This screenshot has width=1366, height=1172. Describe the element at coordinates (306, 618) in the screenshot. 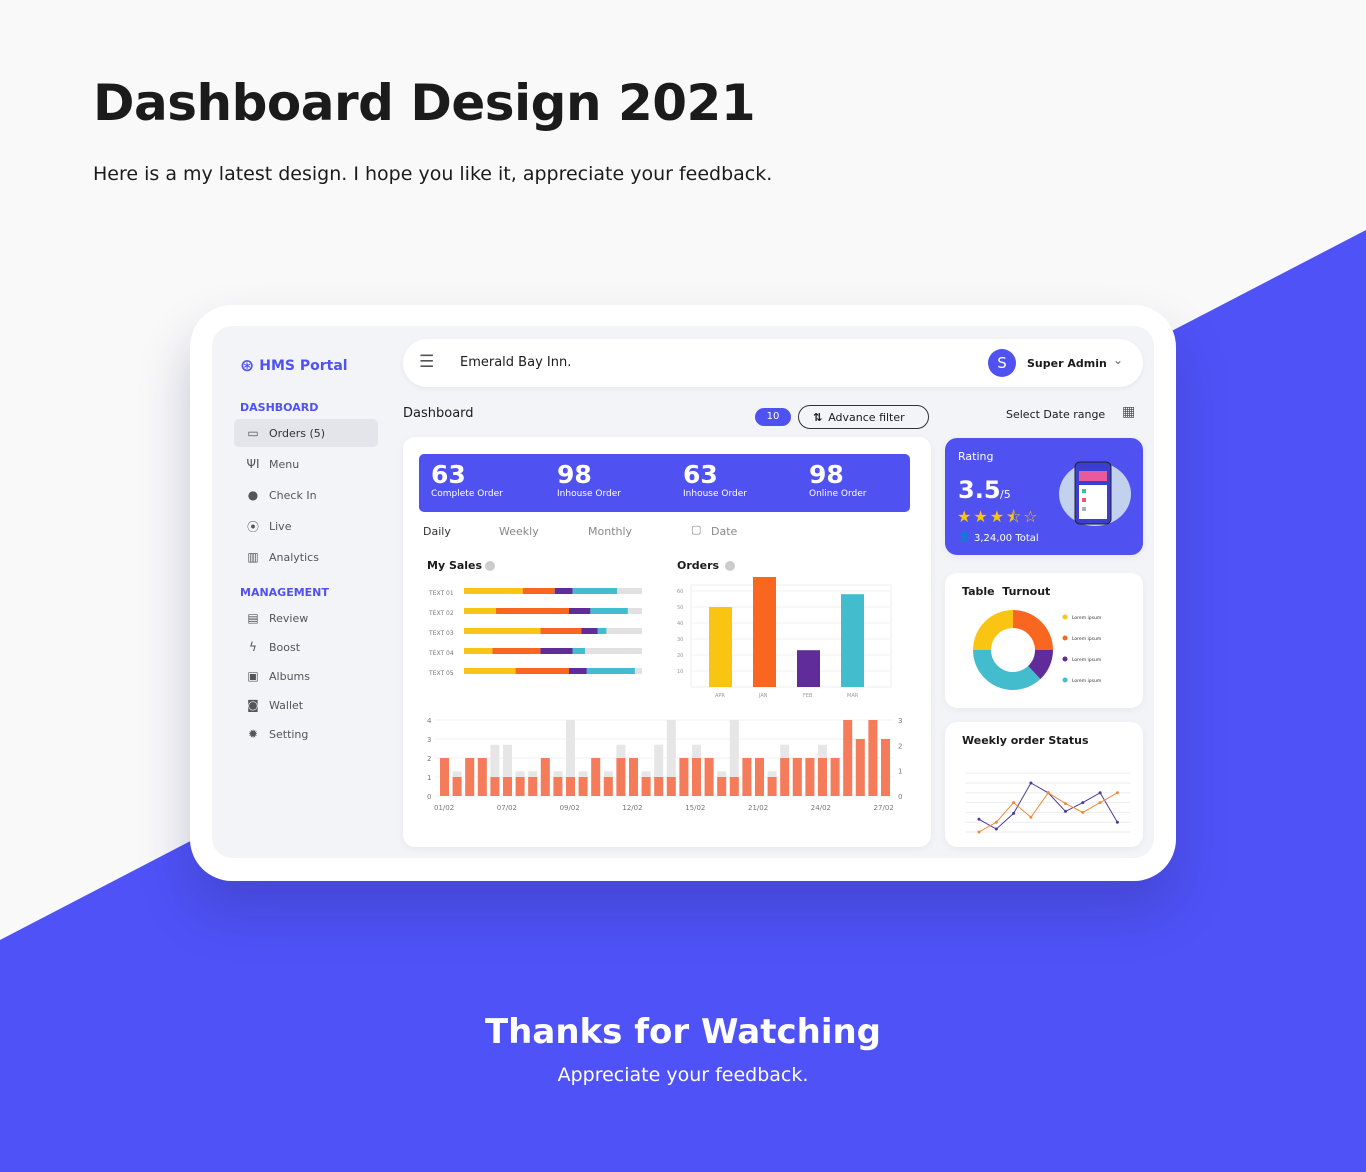

I see `sidebar-item-review: ▤ Review` at that location.